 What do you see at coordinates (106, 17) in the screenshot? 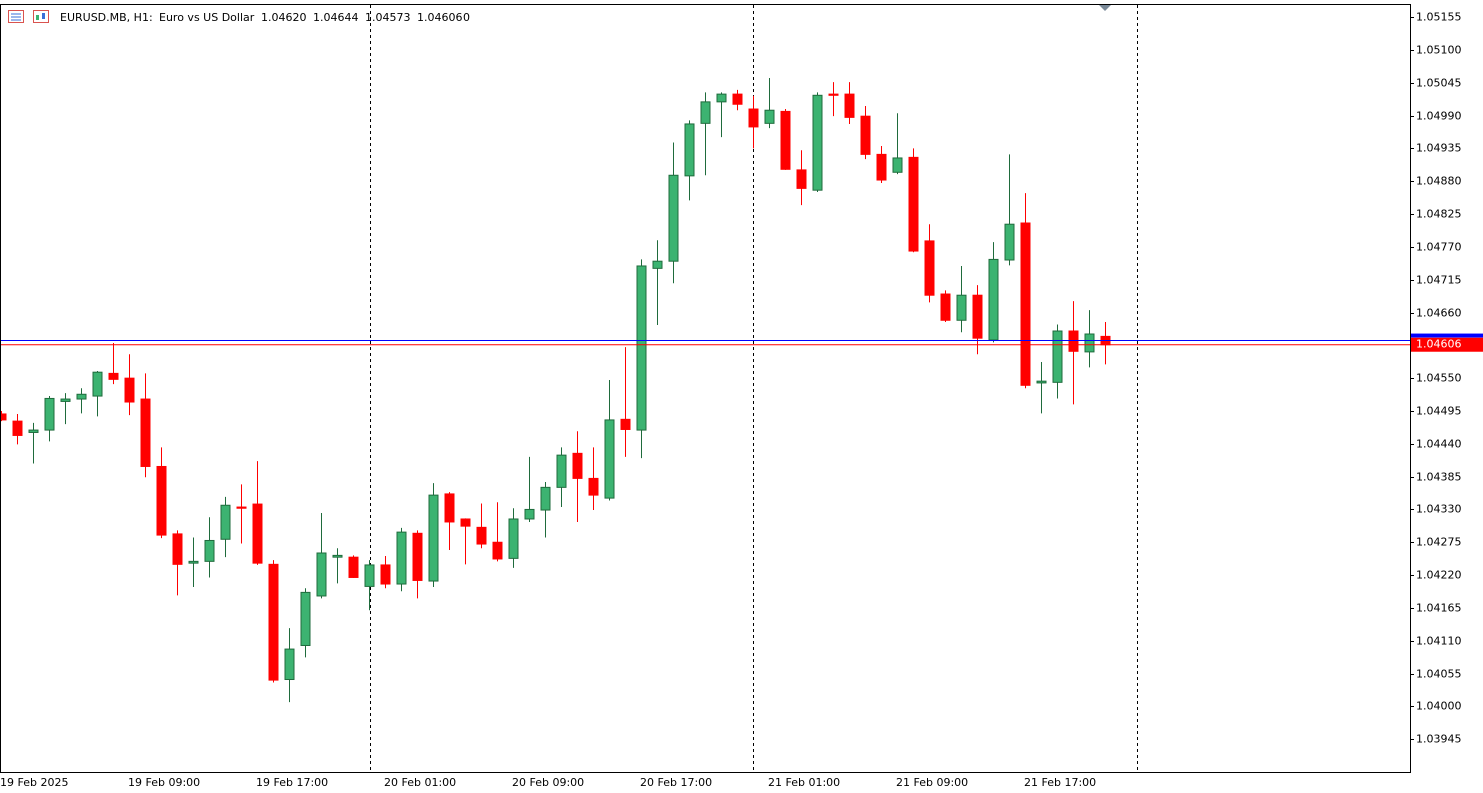
I see `symbol: EURUSD.MB, H1:` at bounding box center [106, 17].